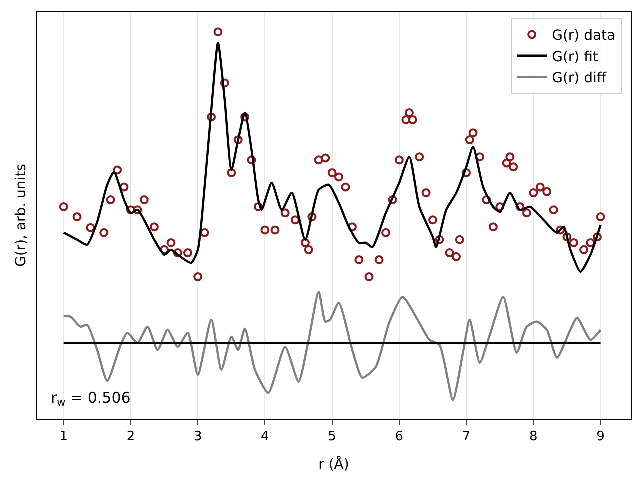 The height and width of the screenshot is (483, 634). Describe the element at coordinates (399, 437) in the screenshot. I see `x-tick-label: 6` at that location.